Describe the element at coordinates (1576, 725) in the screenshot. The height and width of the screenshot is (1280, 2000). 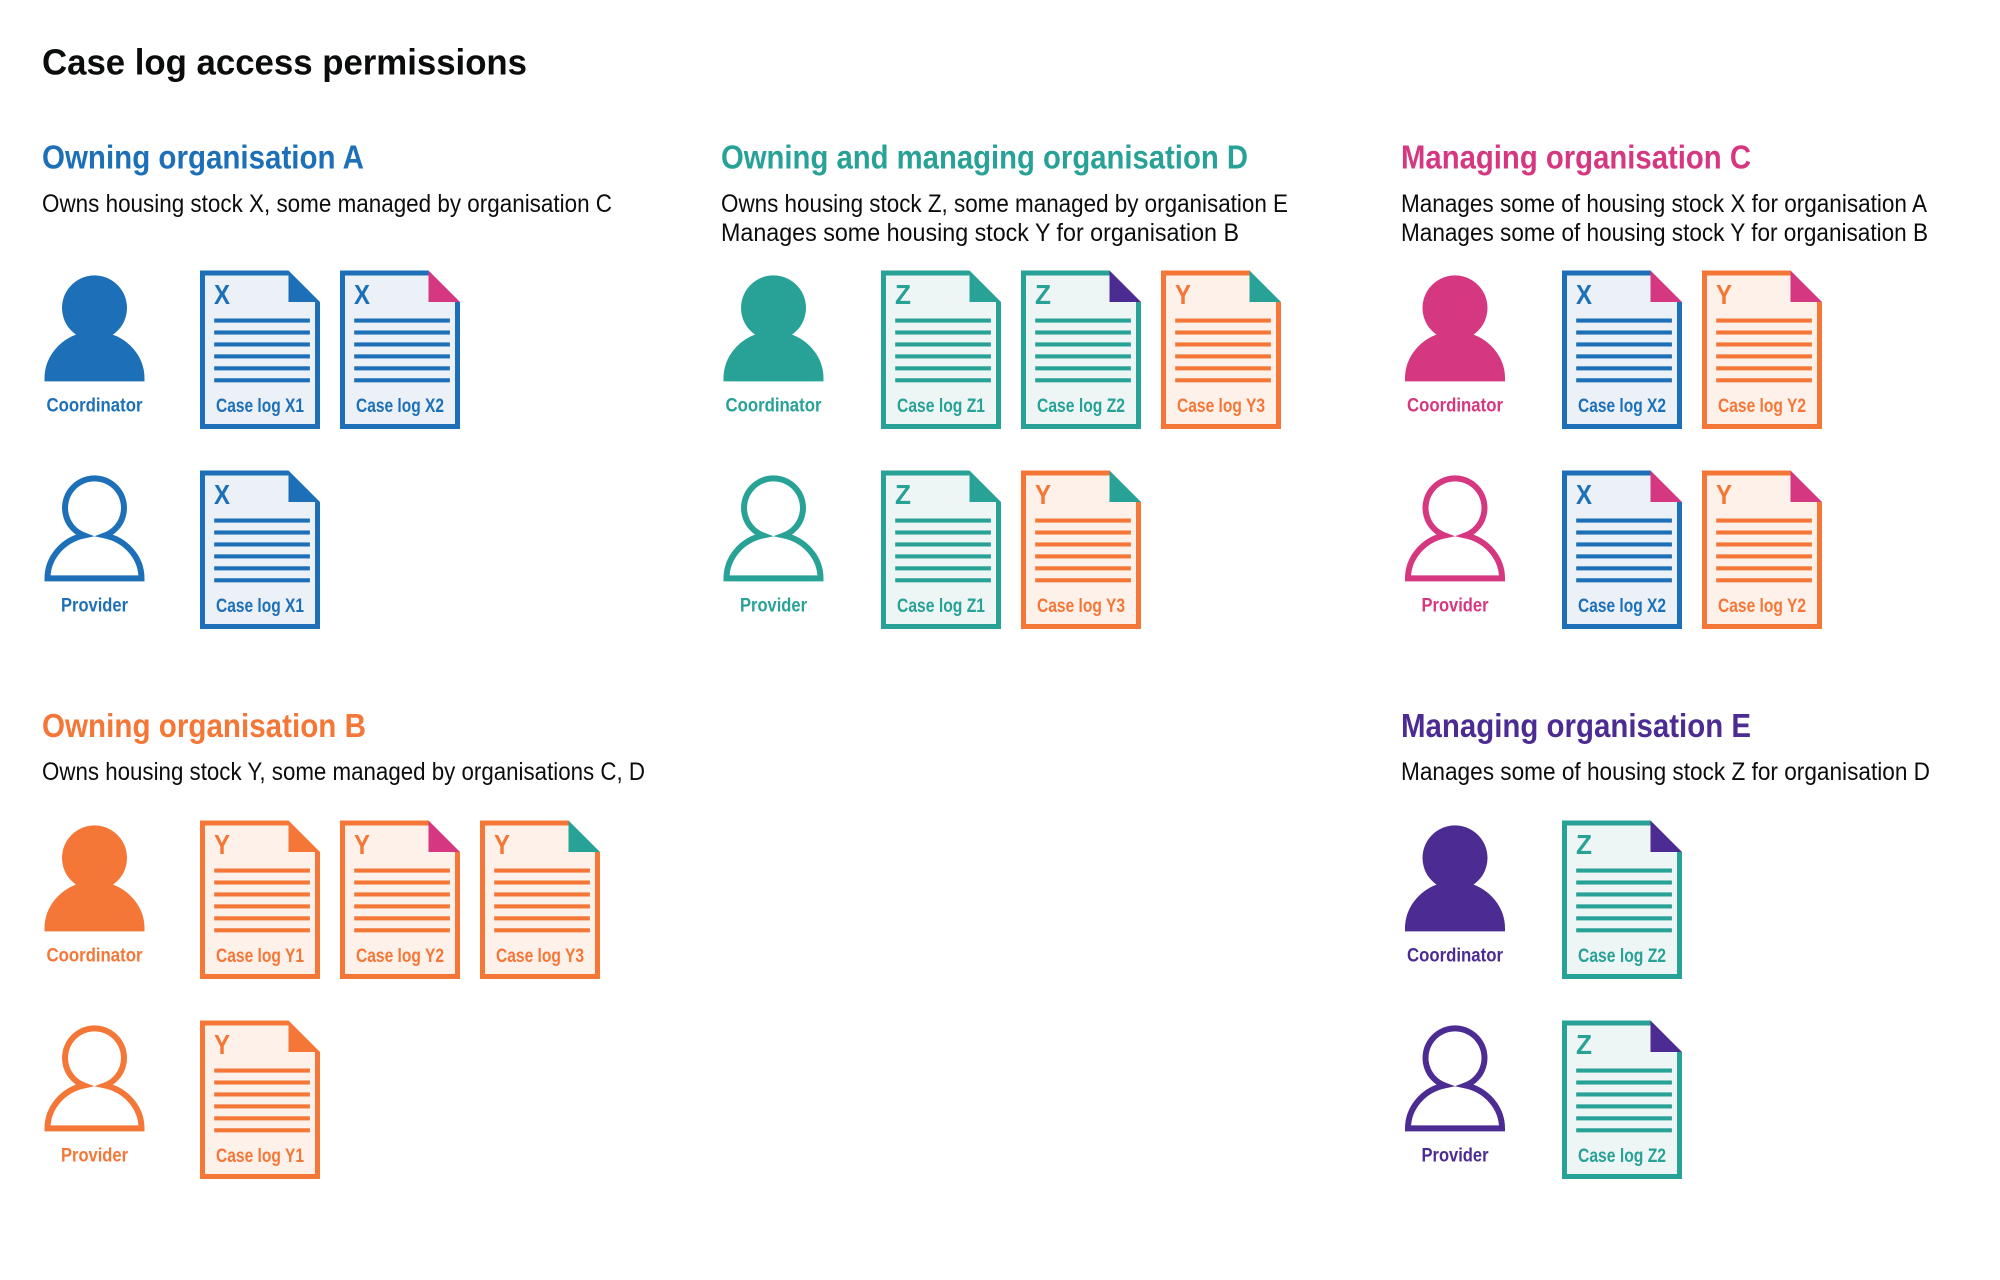
I see `svg-text: Managing organisation E` at that location.